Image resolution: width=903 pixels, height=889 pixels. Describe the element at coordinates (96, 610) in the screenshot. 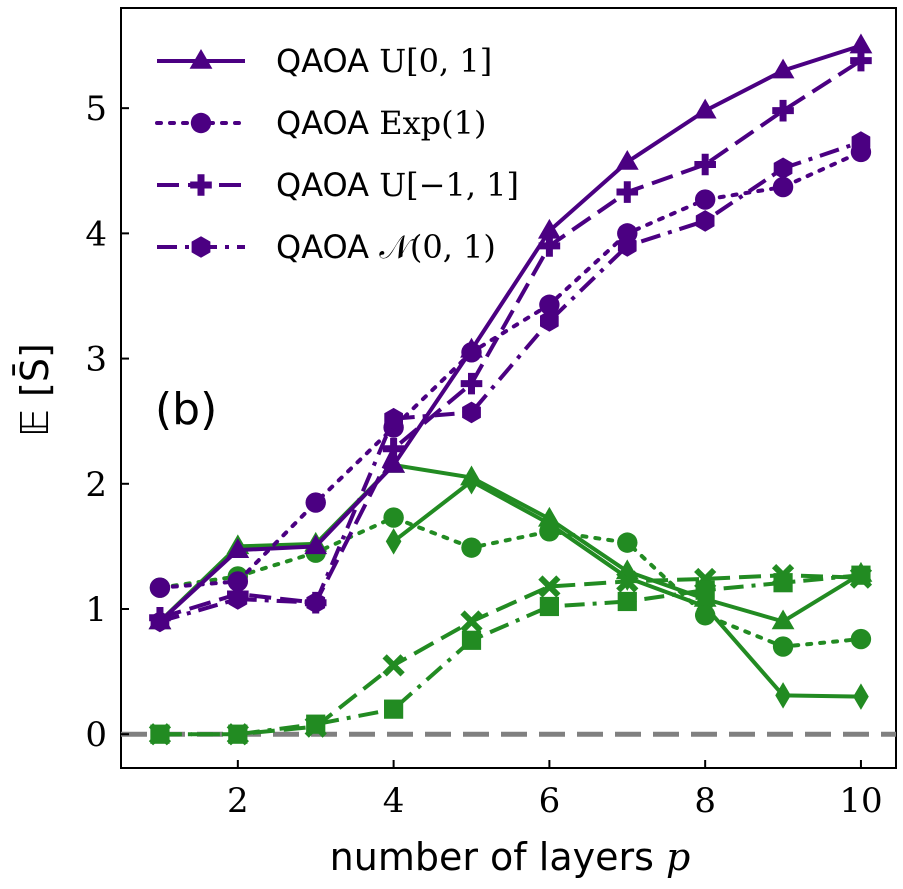

I see `y-tick-label-1: 1` at that location.